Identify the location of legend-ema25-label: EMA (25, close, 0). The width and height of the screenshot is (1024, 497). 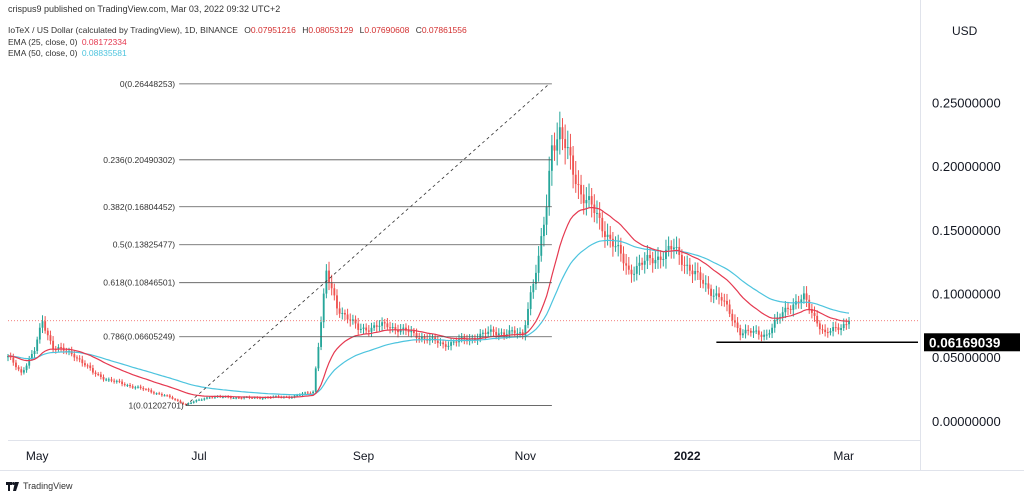
(43, 41).